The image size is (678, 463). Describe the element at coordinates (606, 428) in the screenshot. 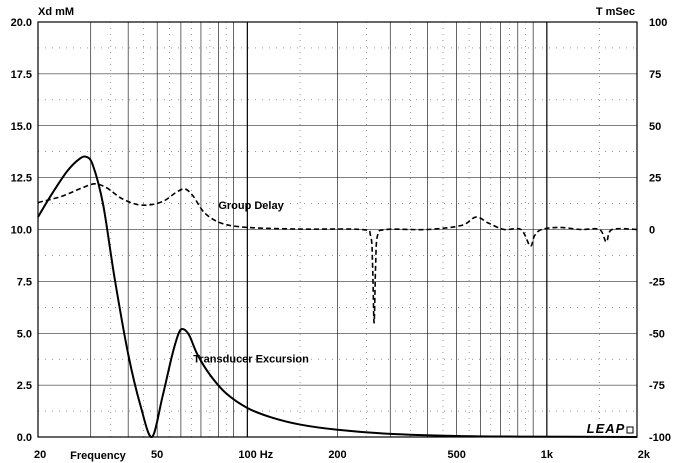

I see `logo-text: LEAP` at that location.